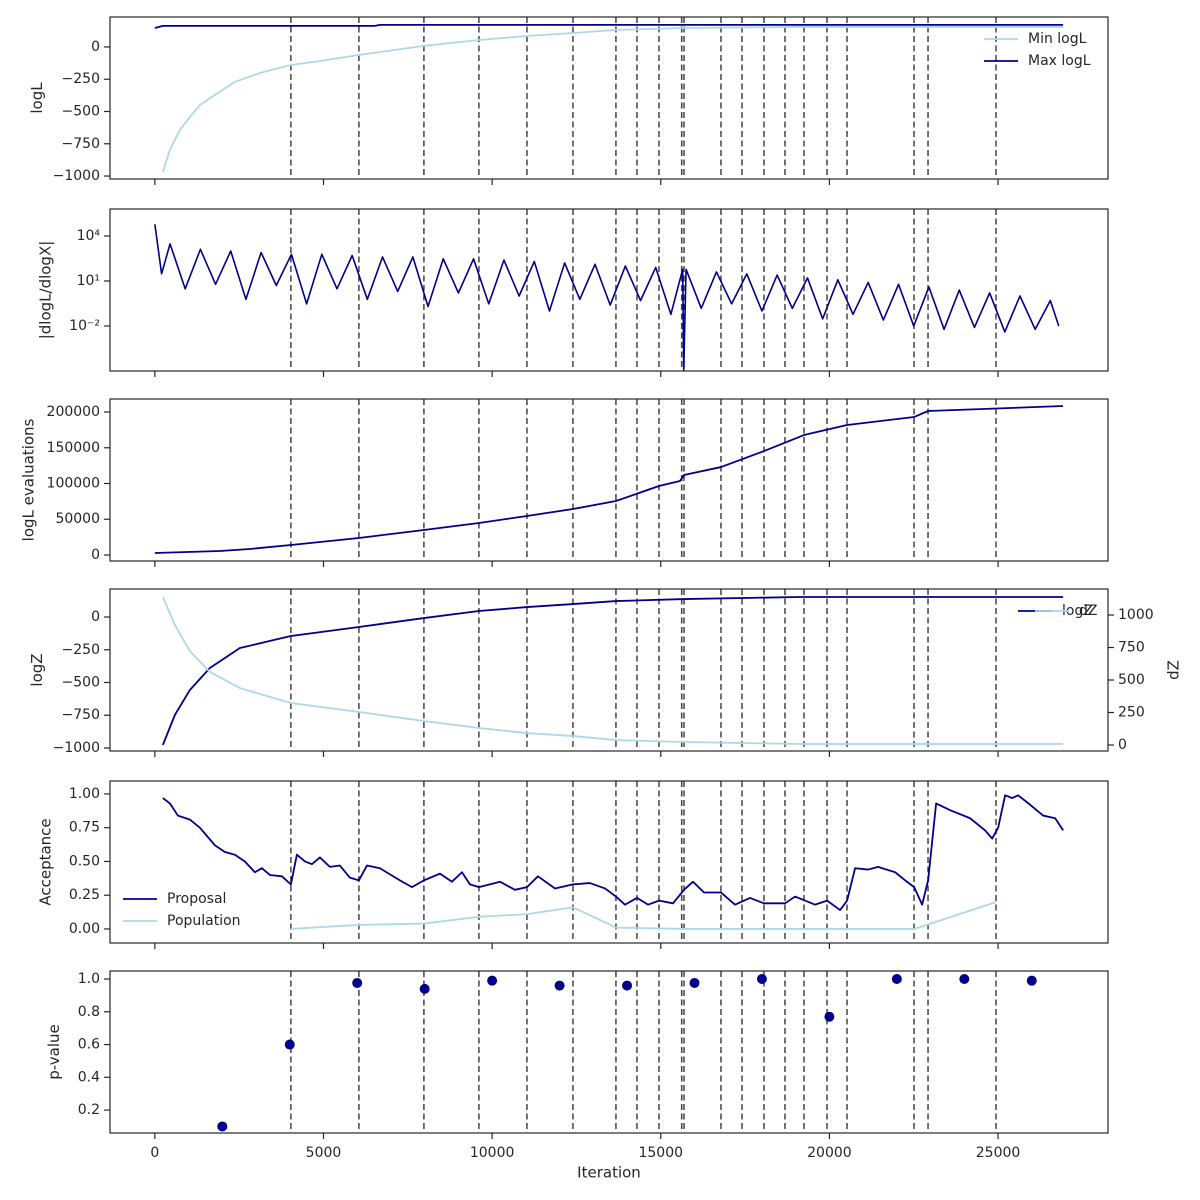  Describe the element at coordinates (77, 519) in the screenshot. I see `y-tick-label: 50000` at that location.